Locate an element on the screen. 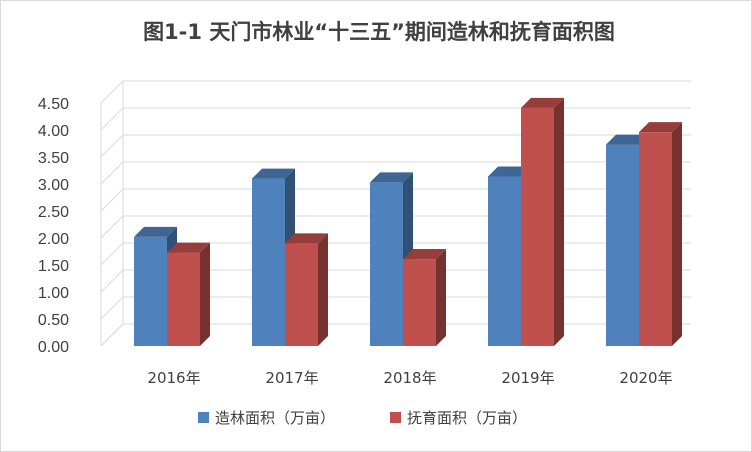 The height and width of the screenshot is (452, 752). y-tick-label: 1.00 is located at coordinates (53, 293).